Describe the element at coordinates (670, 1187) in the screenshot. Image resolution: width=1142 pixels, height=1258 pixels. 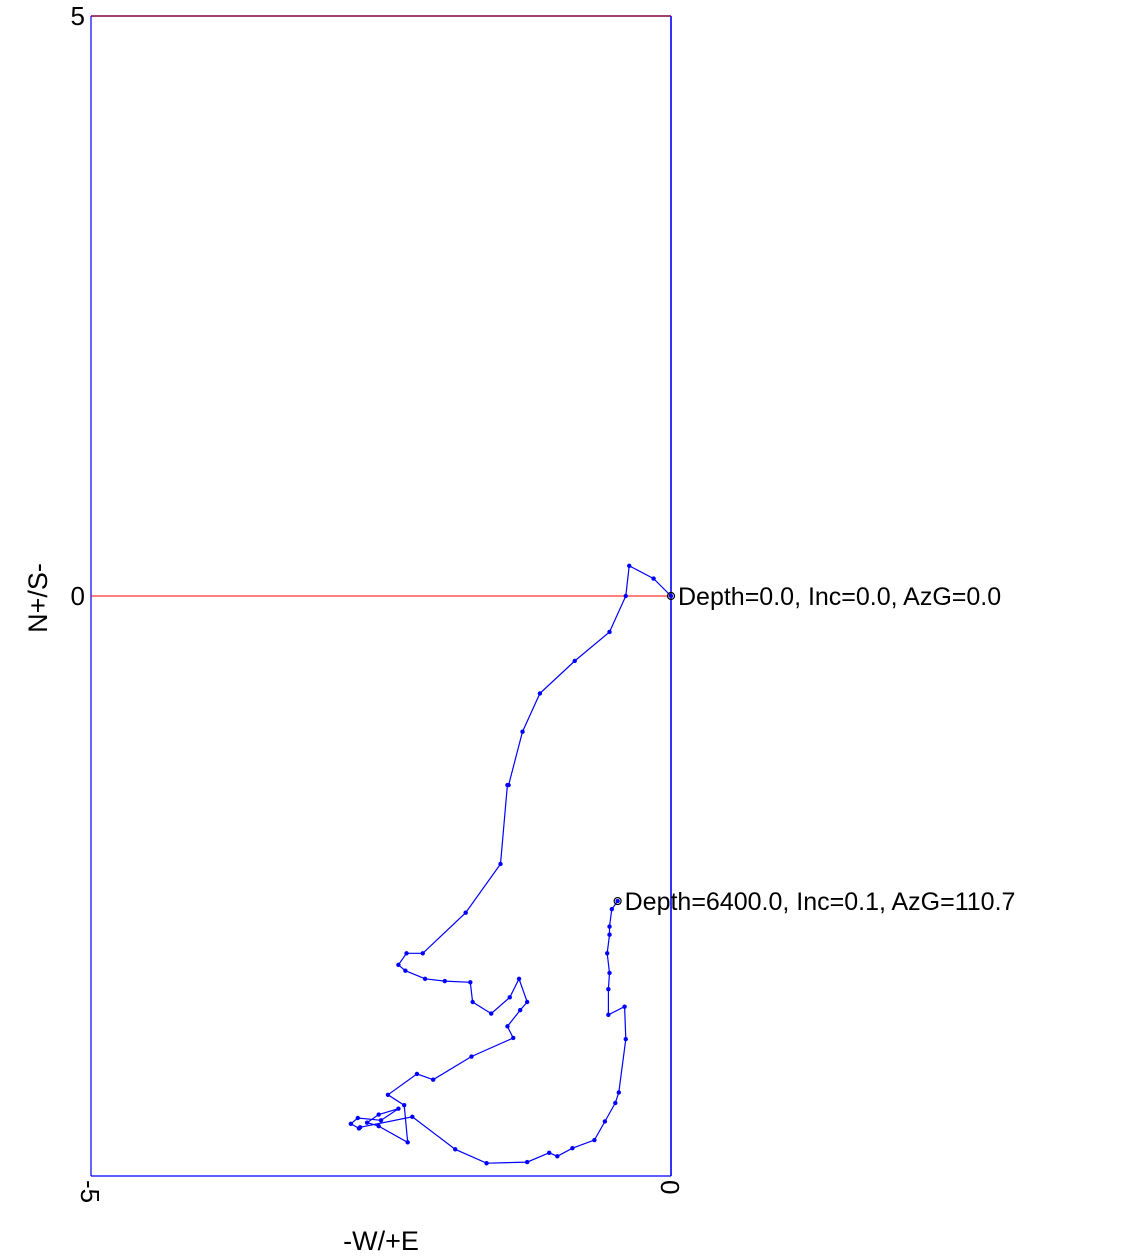
I see `x-tick-right: 0` at that location.